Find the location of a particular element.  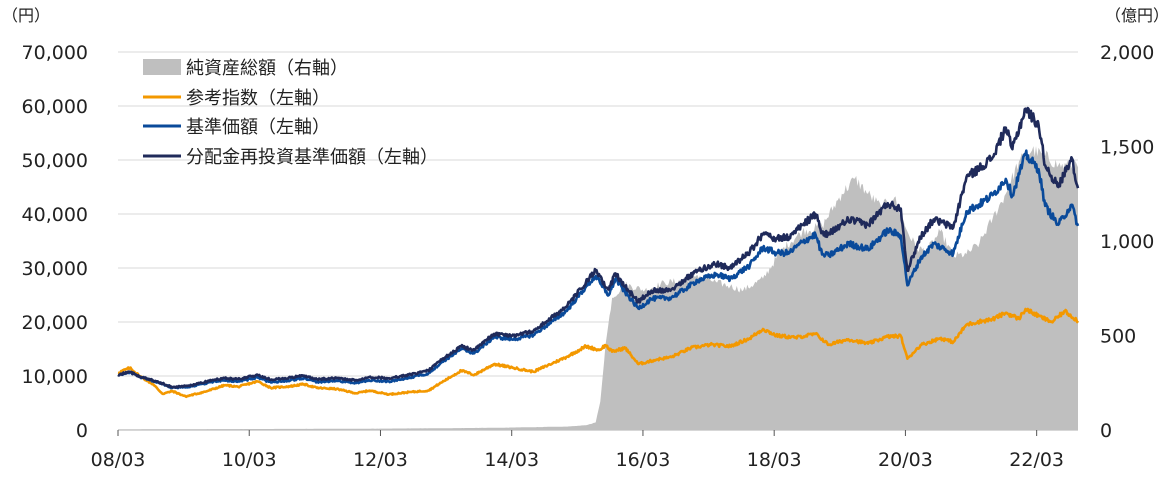

left-tick-label: 50,000 is located at coordinates (55, 161).